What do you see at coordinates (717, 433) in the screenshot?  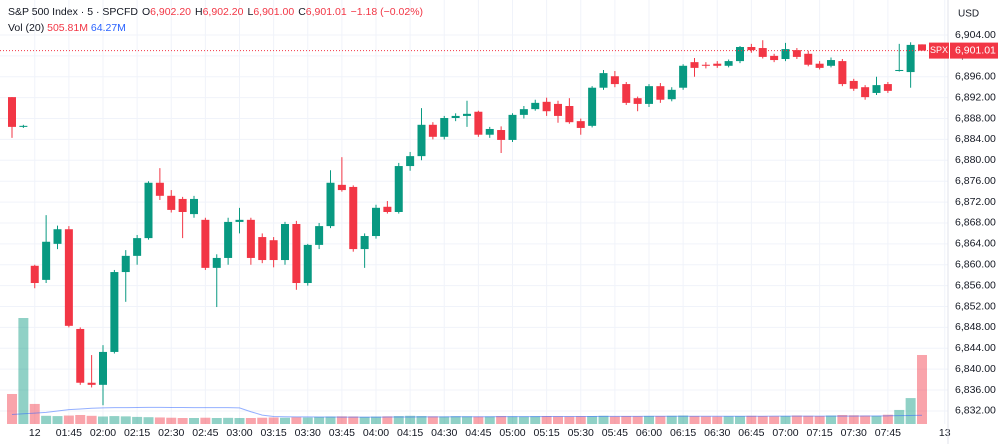 I see `x-tick-label: 06:30` at bounding box center [717, 433].